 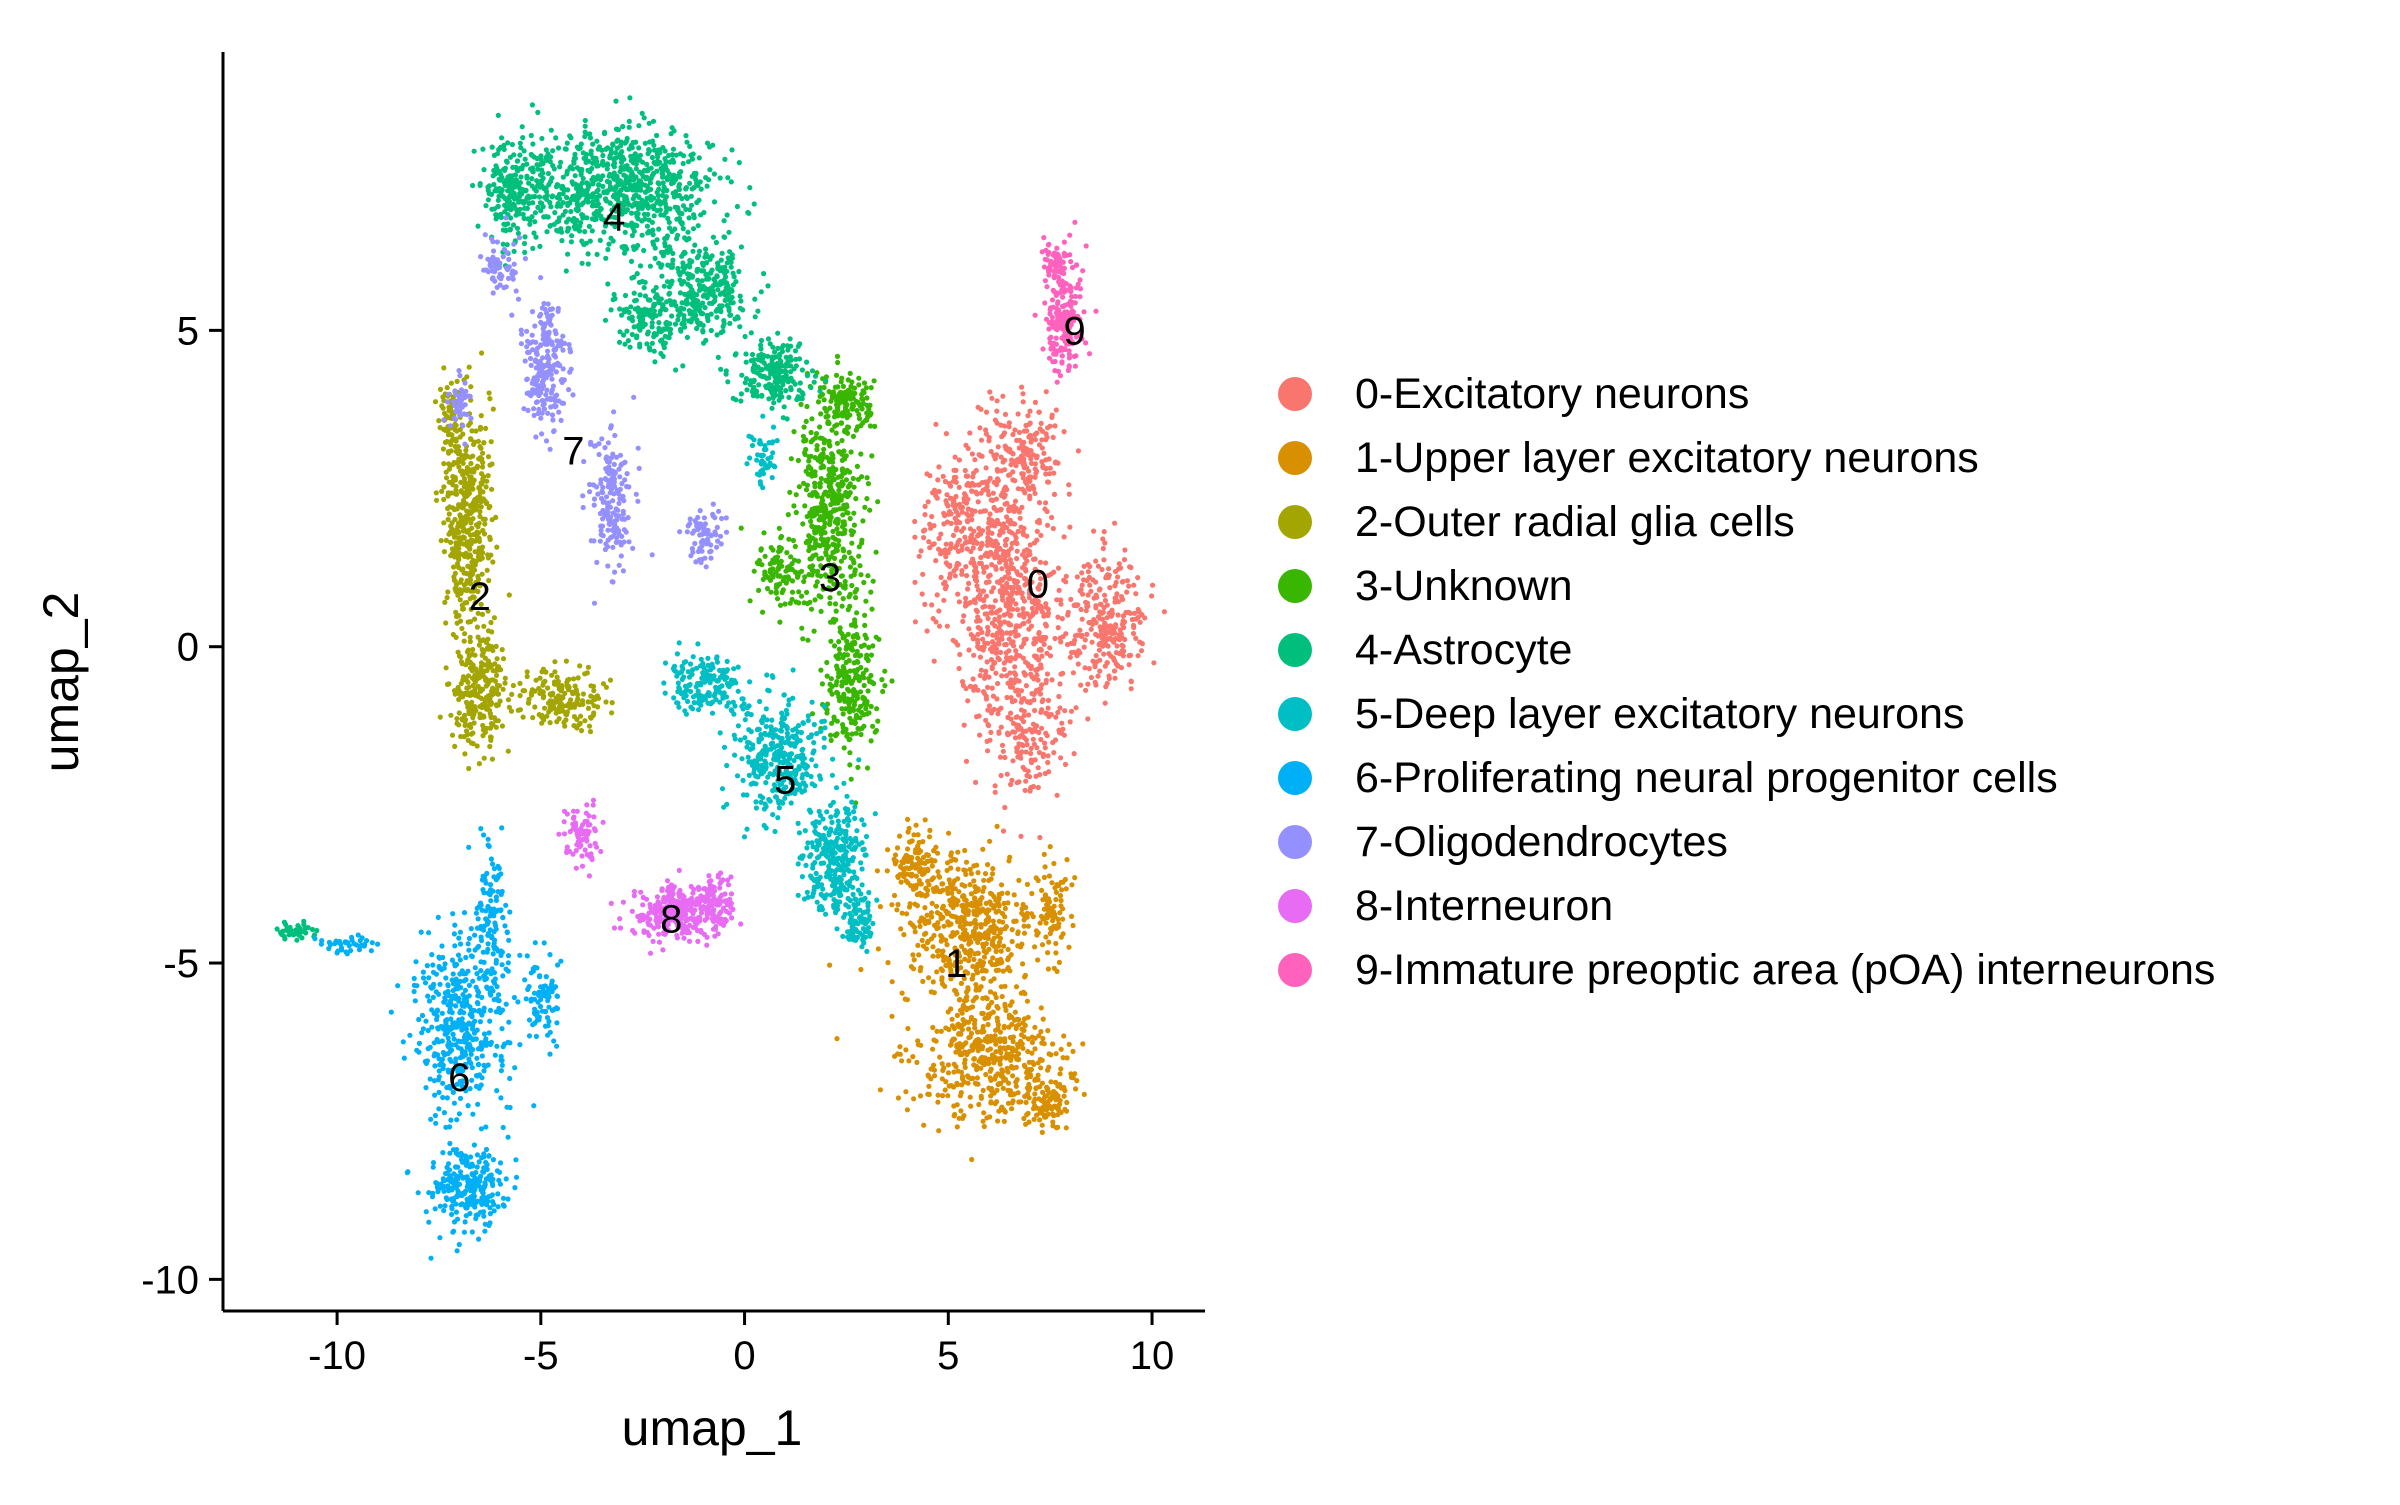 What do you see at coordinates (1039, 613) in the screenshot?
I see `cluster-0-points` at bounding box center [1039, 613].